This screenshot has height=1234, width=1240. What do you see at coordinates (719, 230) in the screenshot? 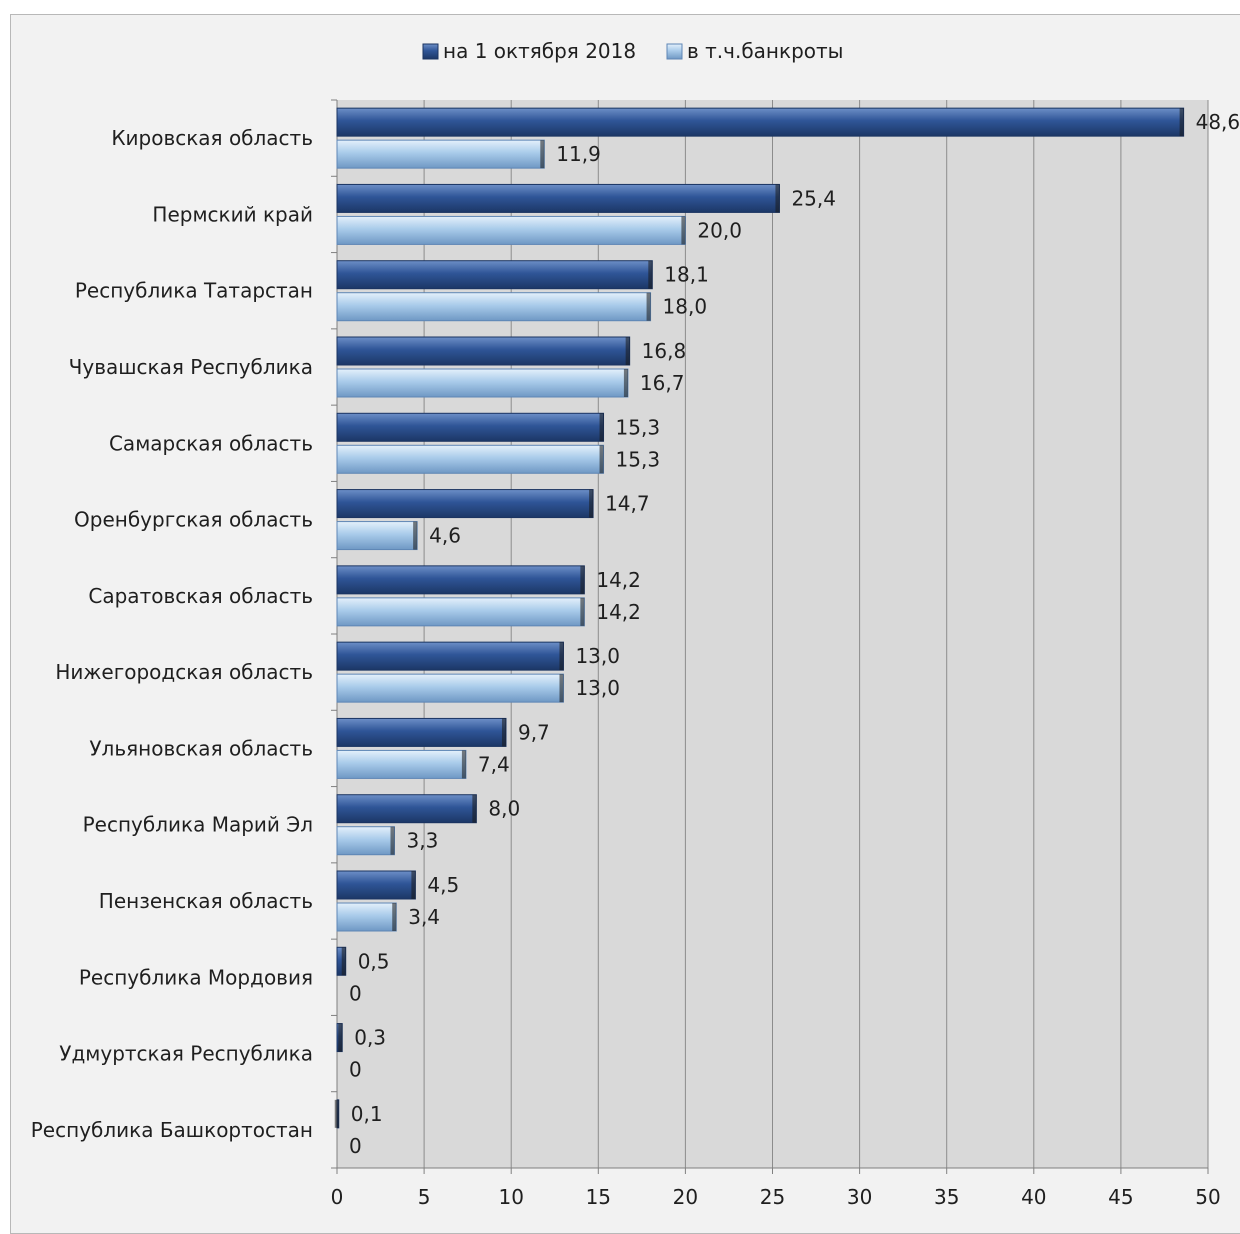
I see `value-label-s1-1: 20,0` at bounding box center [719, 230].